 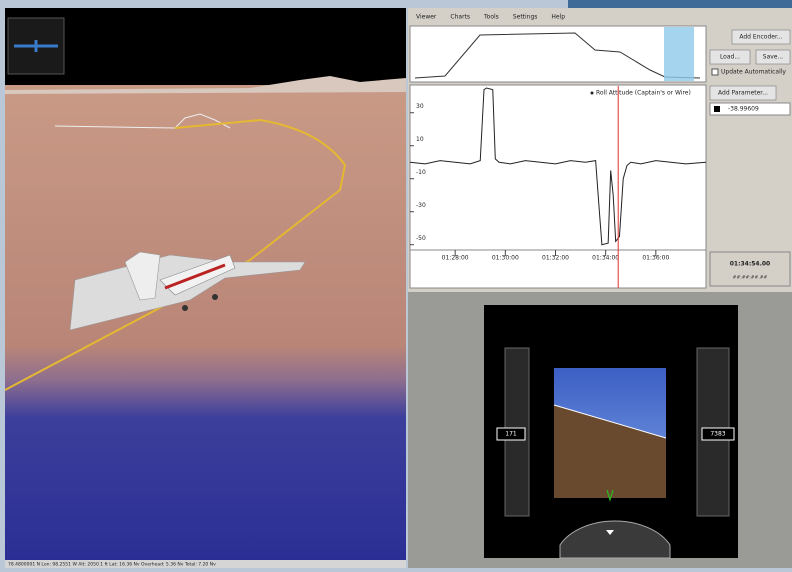 I want to click on speed-readout: 171, so click(x=511, y=434).